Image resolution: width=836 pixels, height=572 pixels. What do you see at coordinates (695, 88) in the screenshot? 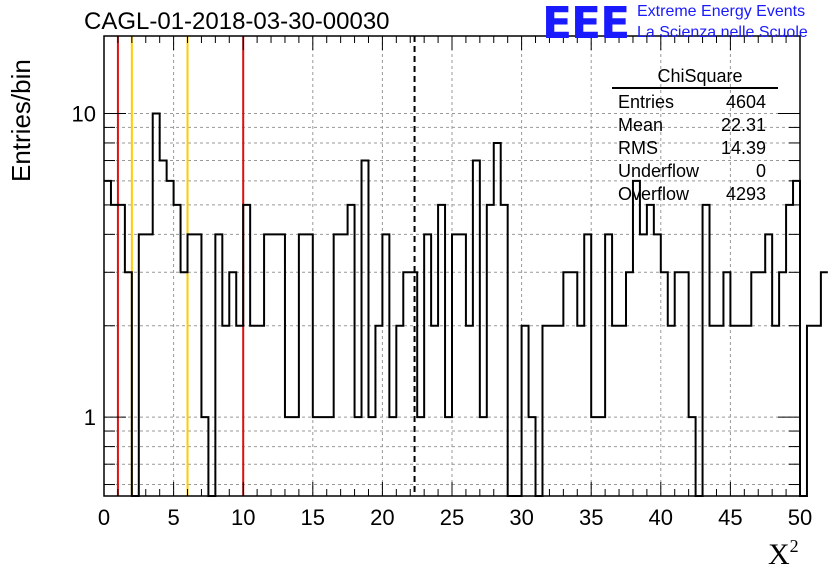
I see `stats-box-divider` at bounding box center [695, 88].